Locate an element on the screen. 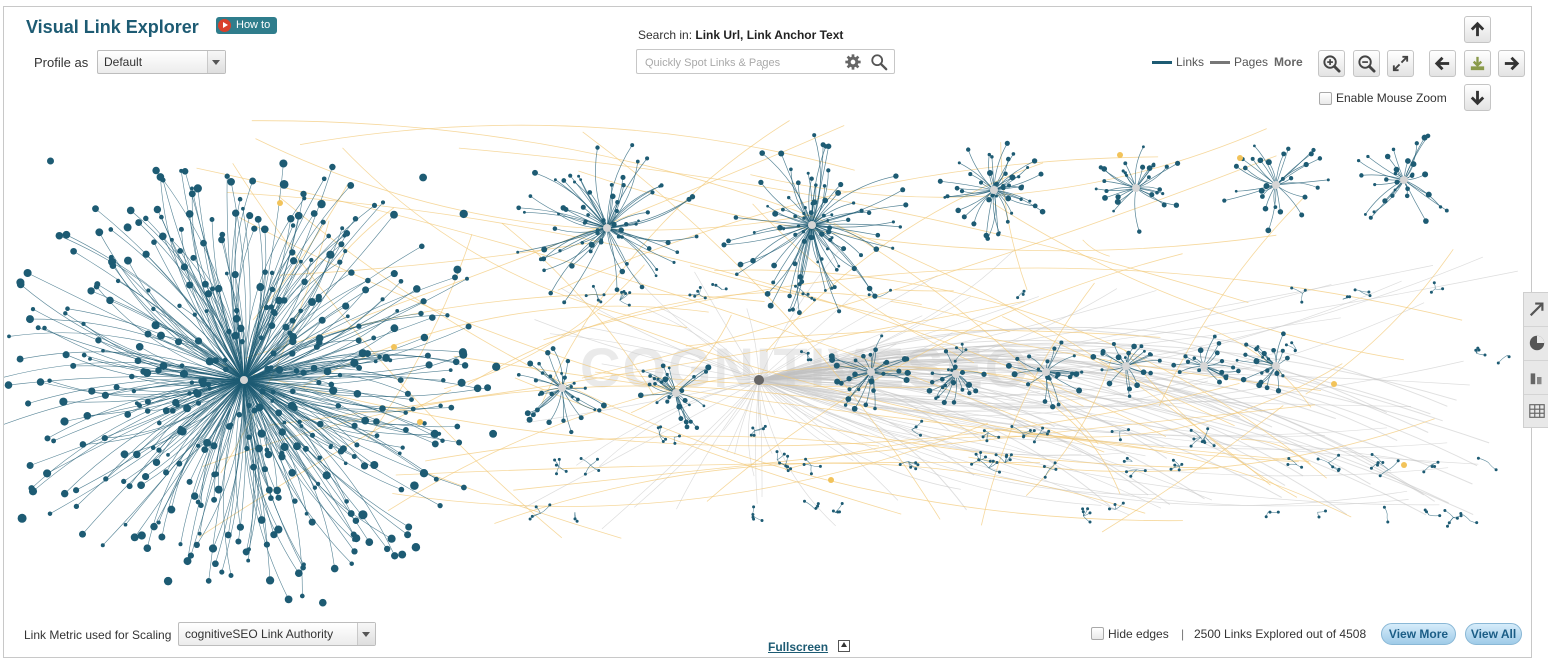  page-node is located at coordinates (394, 347).